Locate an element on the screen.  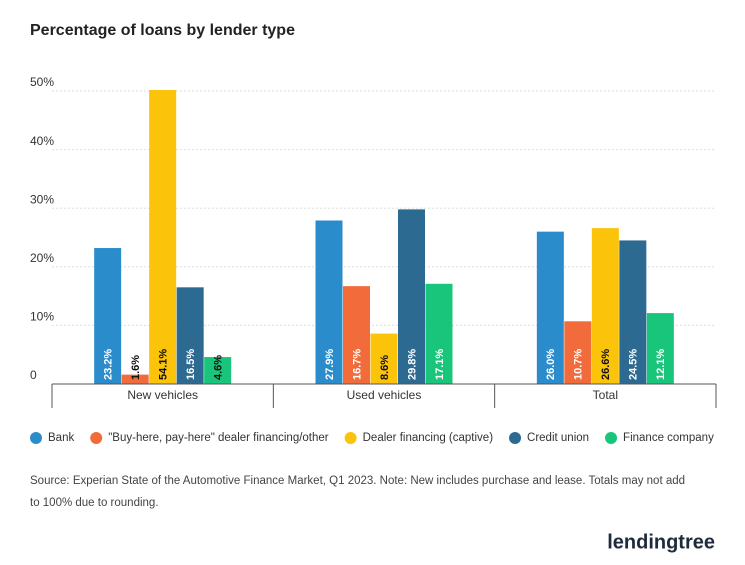
value-label: 23.2% is located at coordinates (109, 364).